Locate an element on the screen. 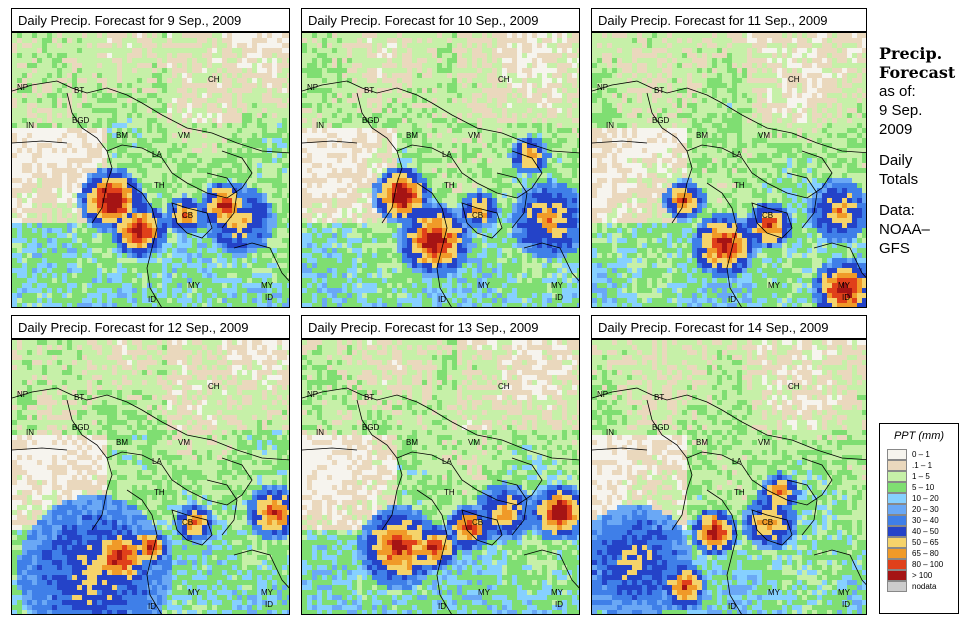 The image size is (965, 633). precip-field is located at coordinates (729, 170).